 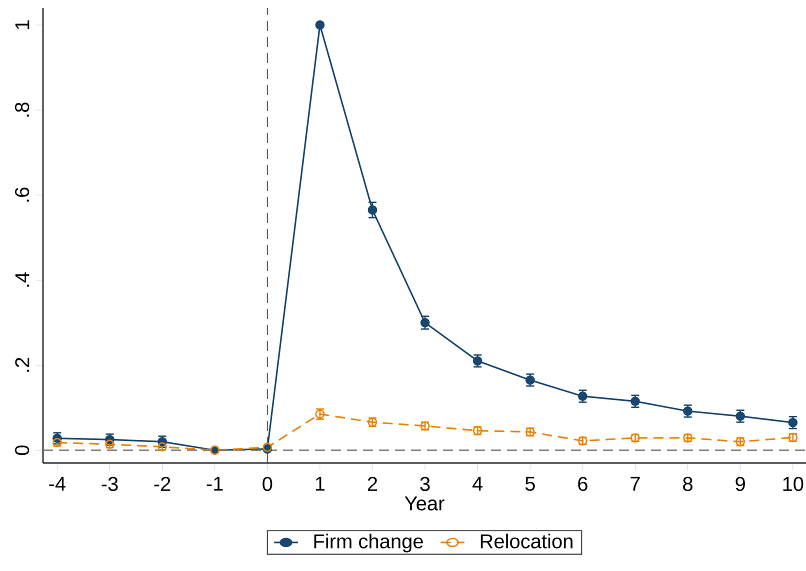 I want to click on legend-label: Firm change, so click(x=368, y=543).